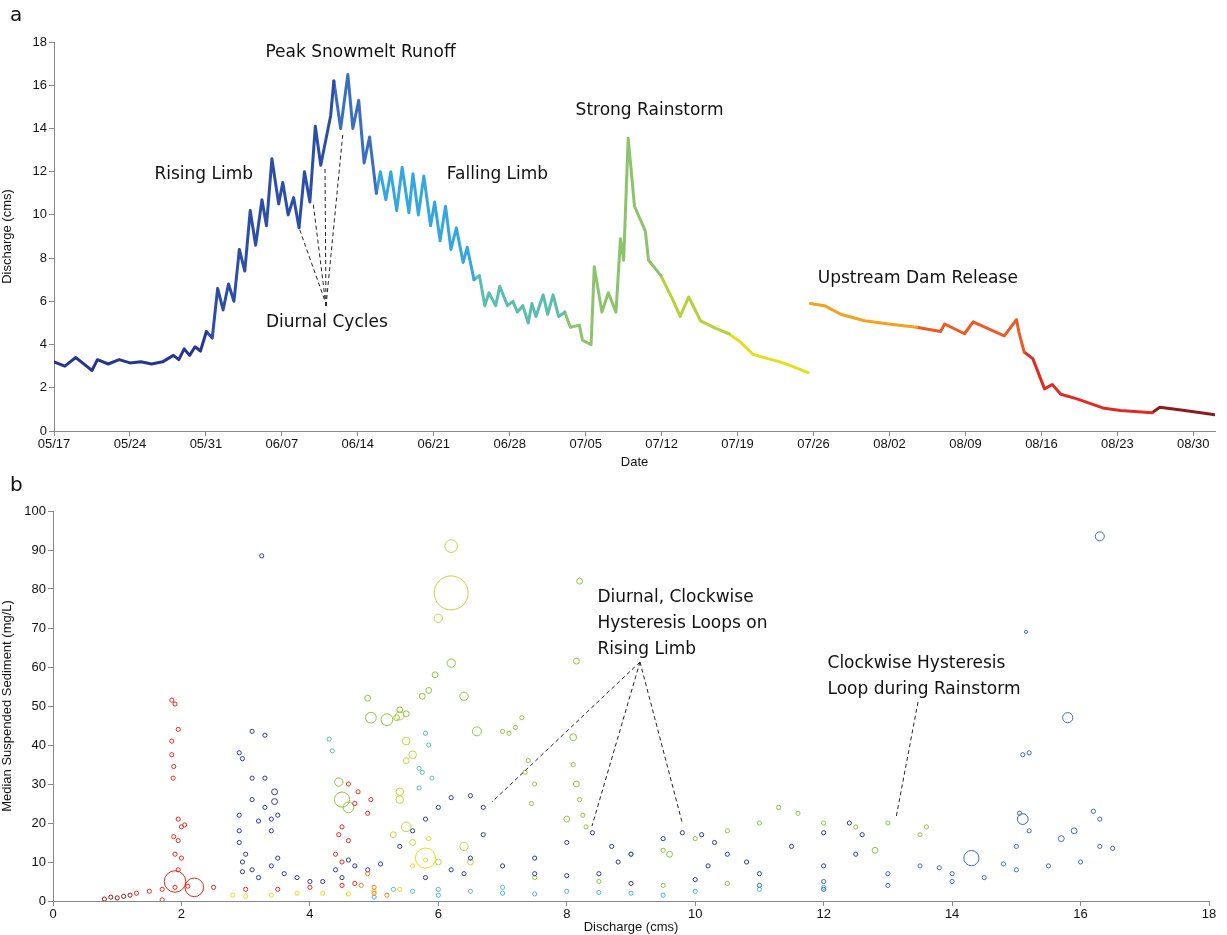 This screenshot has width=1227, height=935. What do you see at coordinates (16, 14) in the screenshot?
I see `chart-title: a` at bounding box center [16, 14].